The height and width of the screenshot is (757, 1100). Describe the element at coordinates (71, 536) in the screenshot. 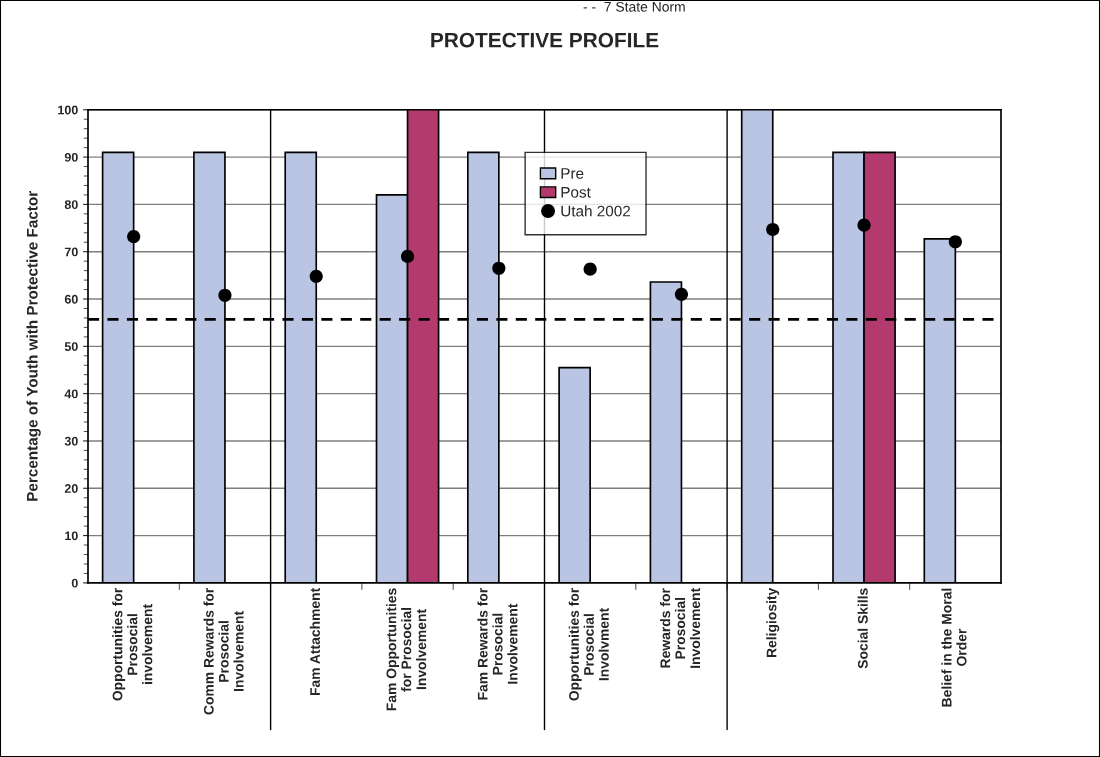

I see `y-tick-label: 10` at that location.